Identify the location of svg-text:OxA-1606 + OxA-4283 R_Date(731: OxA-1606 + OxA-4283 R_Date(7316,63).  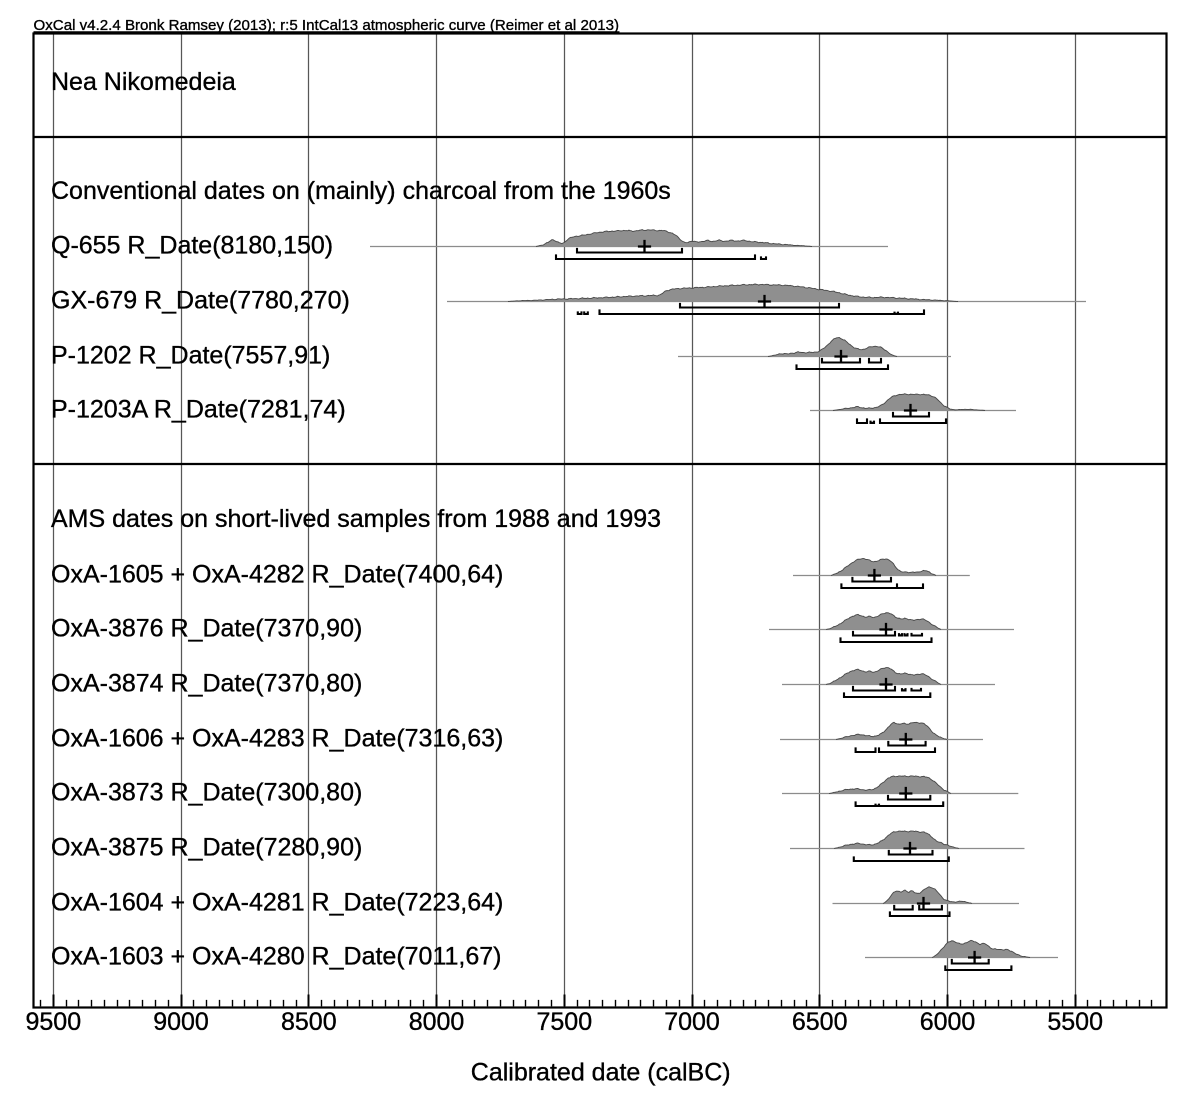
(277, 739).